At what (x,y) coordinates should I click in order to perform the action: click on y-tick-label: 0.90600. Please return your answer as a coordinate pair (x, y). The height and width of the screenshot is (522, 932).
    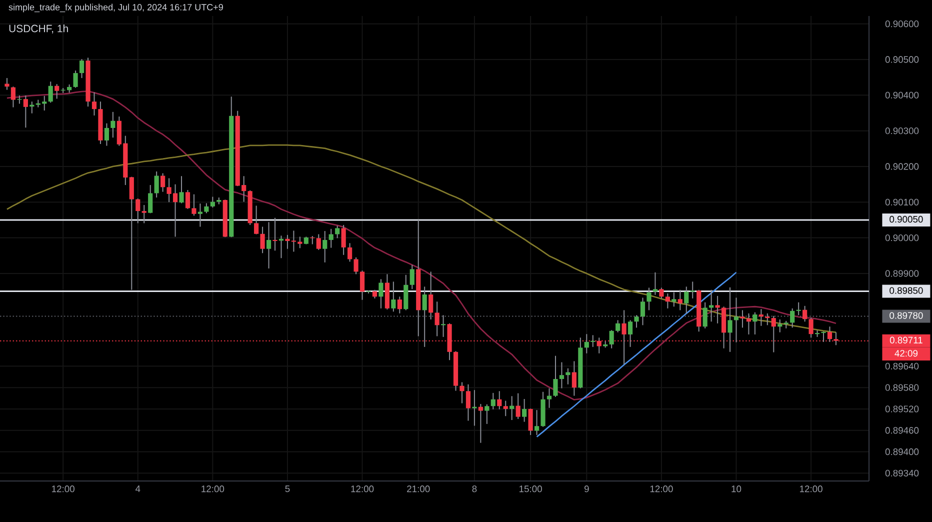
    Looking at the image, I should click on (902, 24).